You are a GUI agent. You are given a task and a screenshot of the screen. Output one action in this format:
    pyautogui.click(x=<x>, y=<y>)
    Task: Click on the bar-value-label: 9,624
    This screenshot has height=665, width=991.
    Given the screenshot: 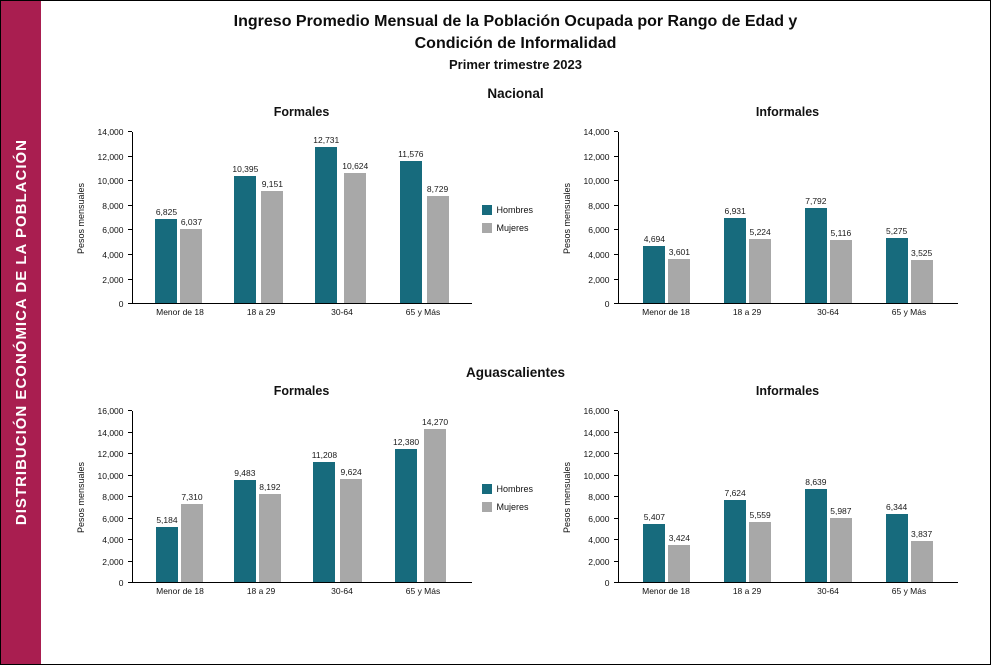 What is the action you would take?
    pyautogui.click(x=351, y=471)
    